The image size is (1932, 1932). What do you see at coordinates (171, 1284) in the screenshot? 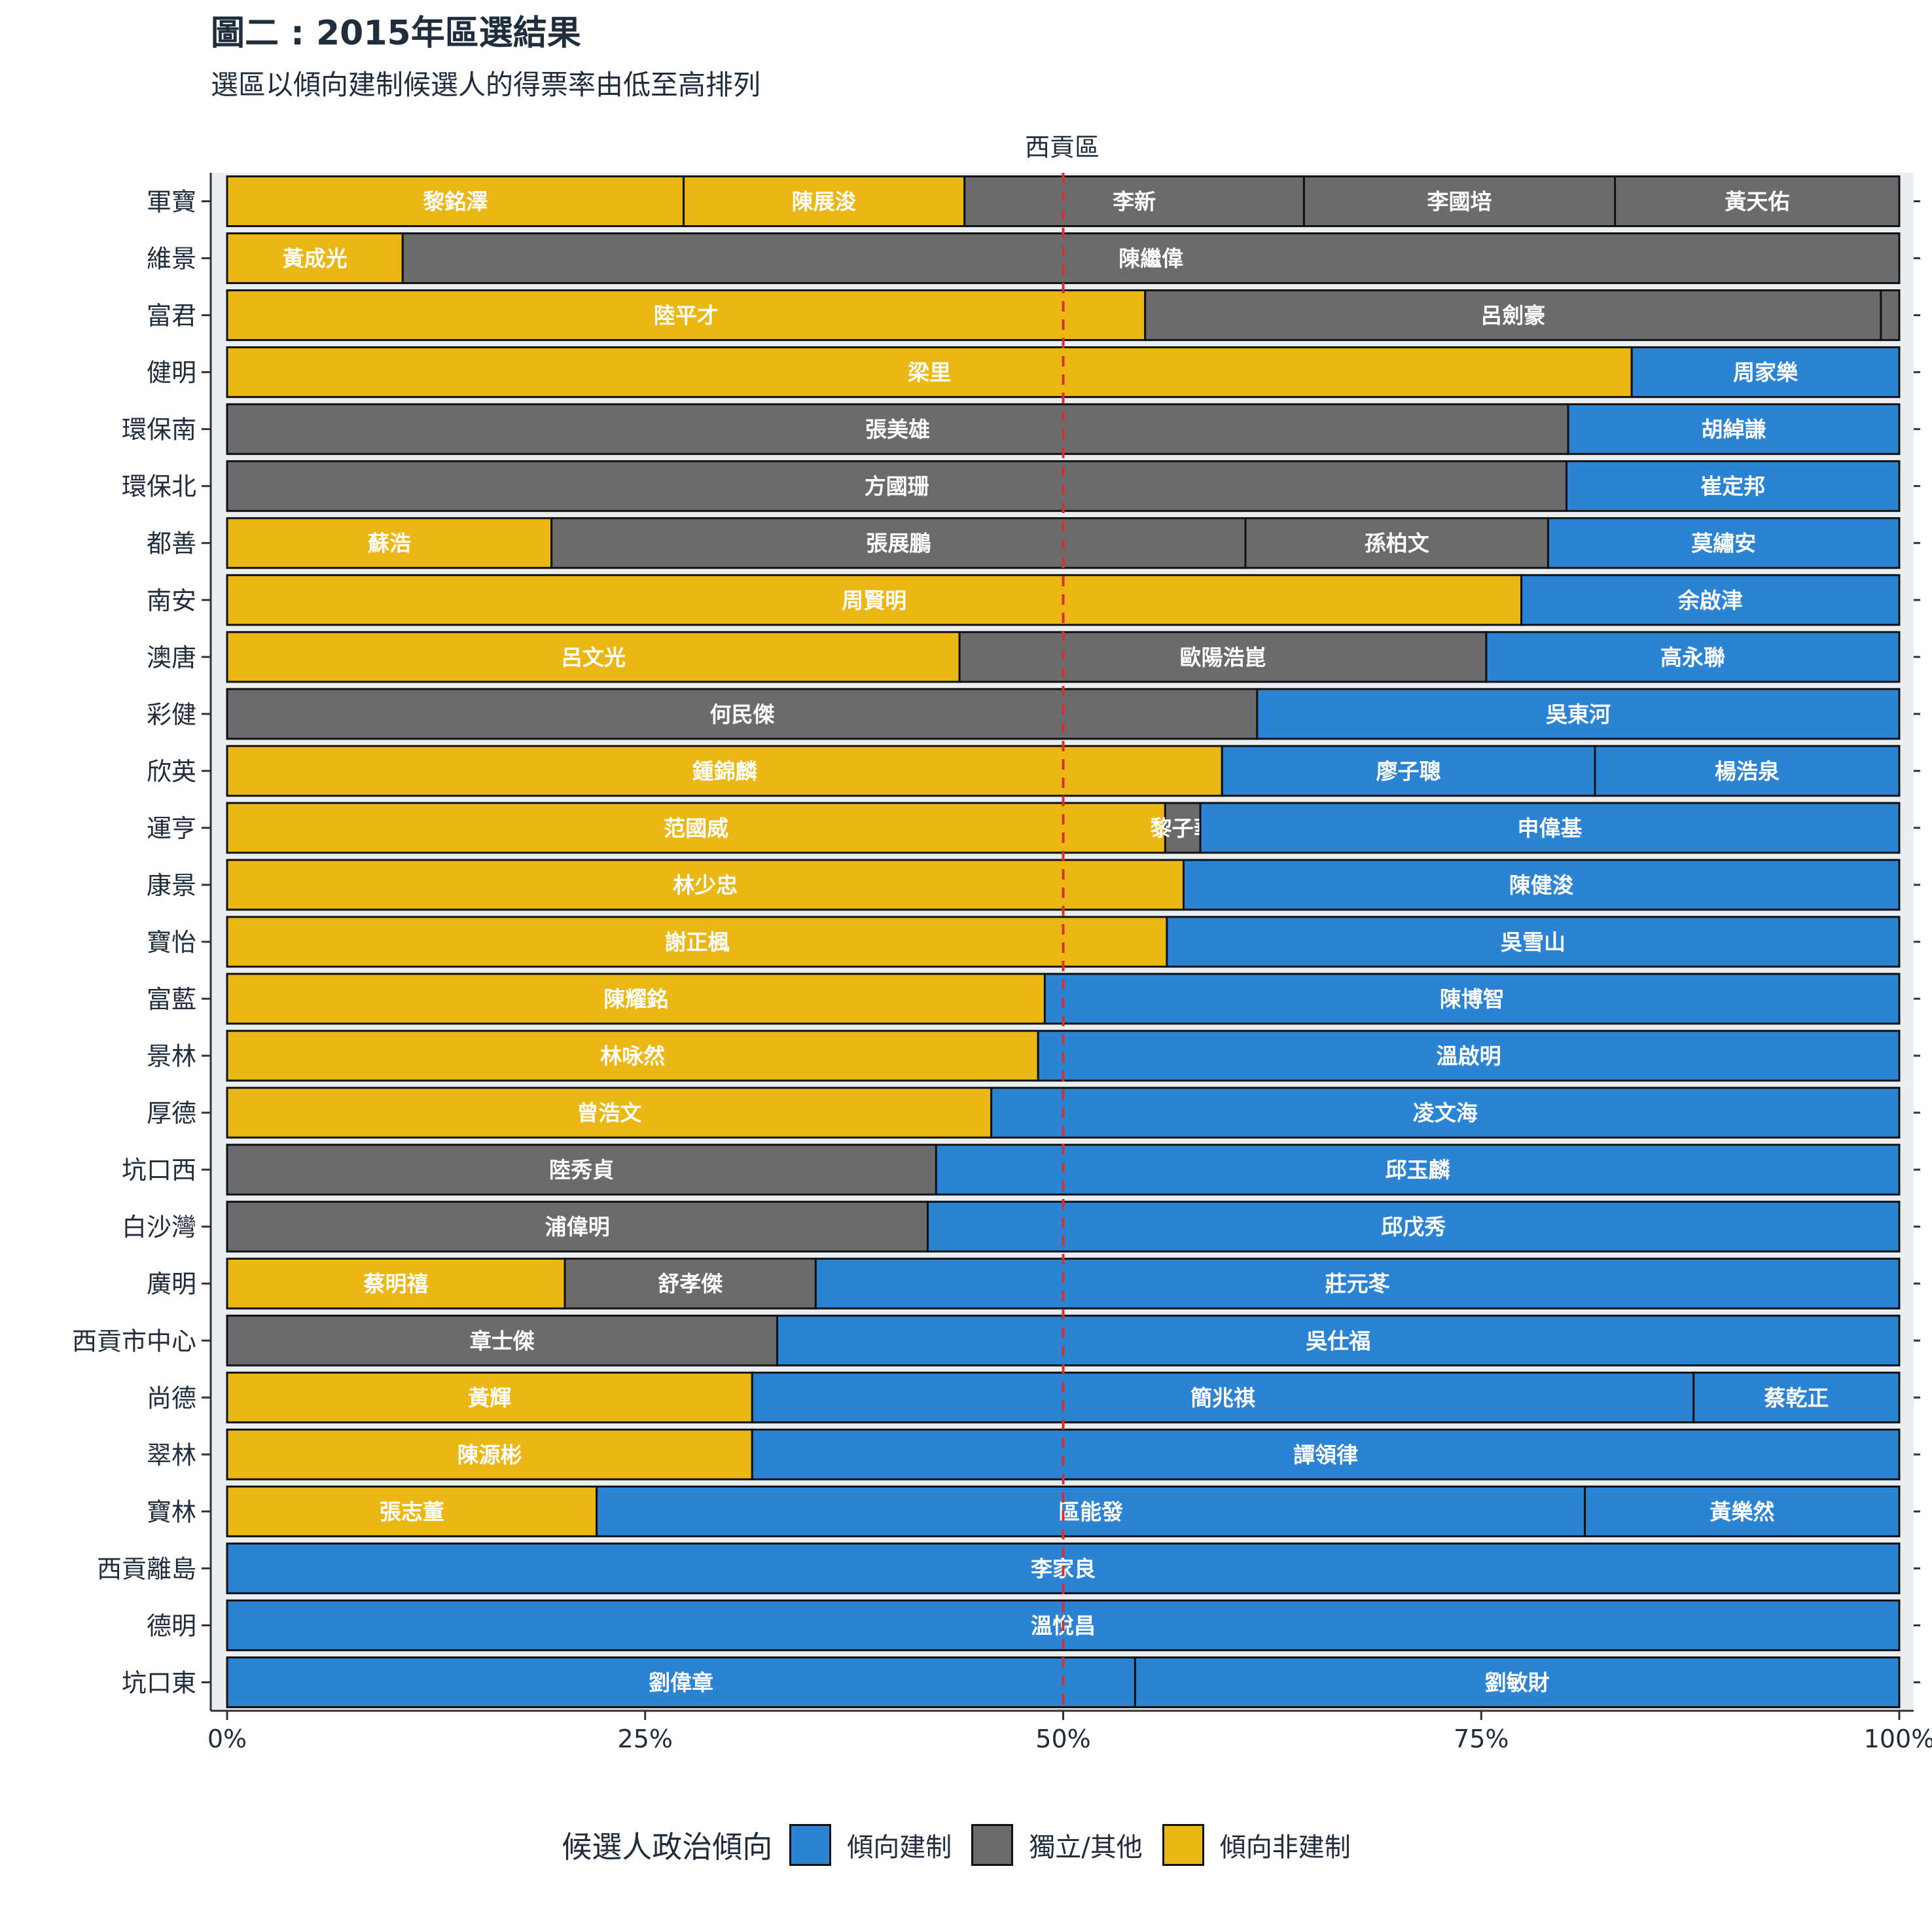
I see `district-label: 廣明` at bounding box center [171, 1284].